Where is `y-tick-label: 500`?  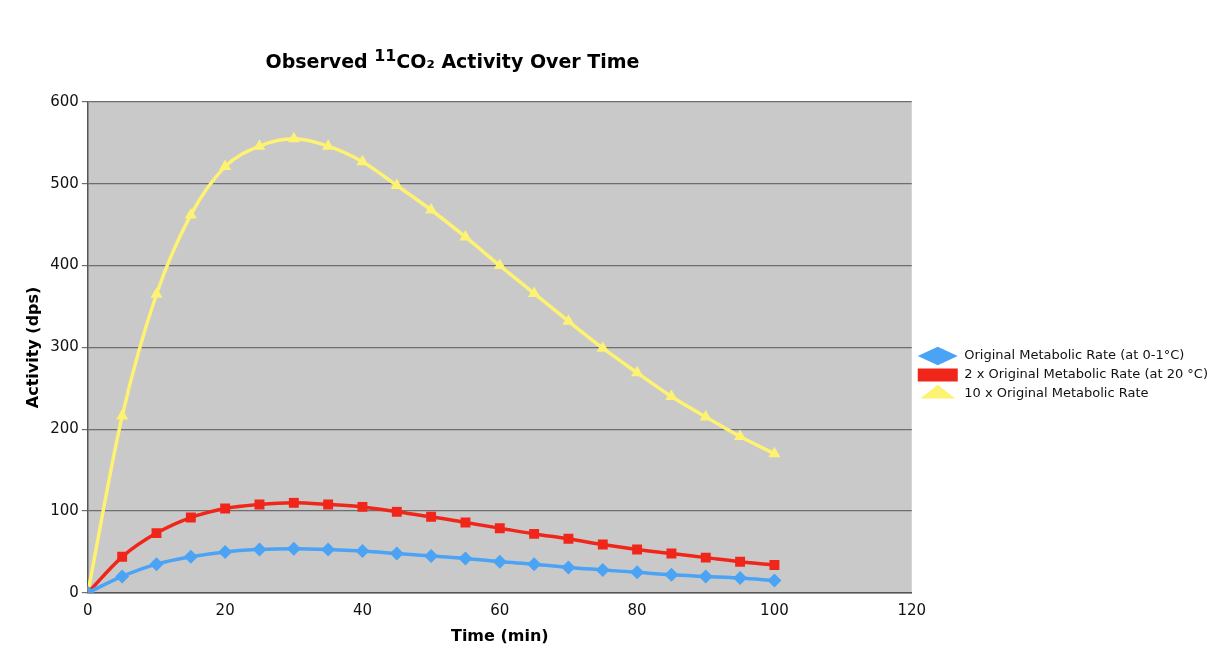
y-tick-label: 500 is located at coordinates (64, 182).